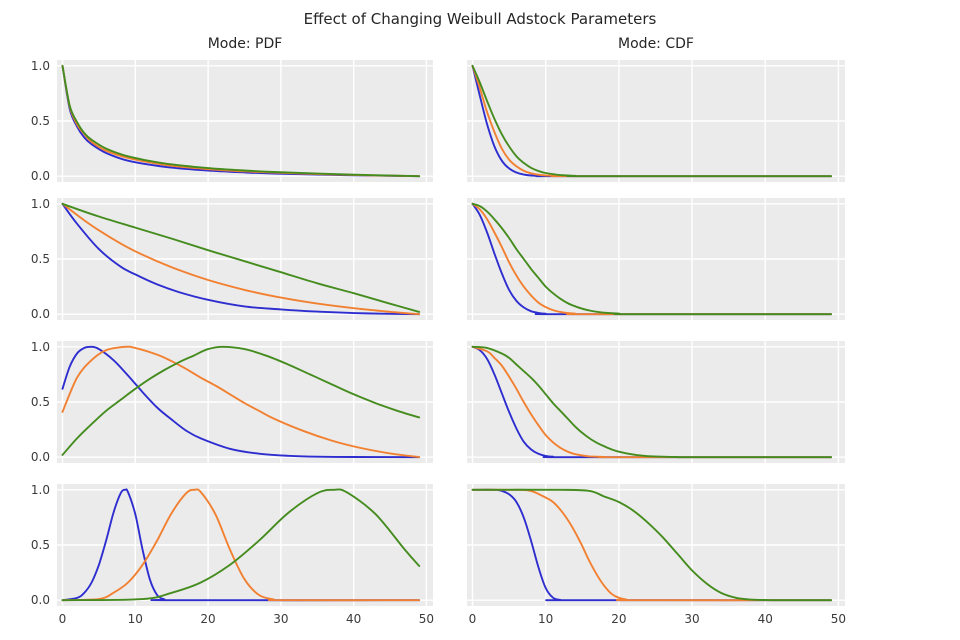 Image resolution: width=960 pixels, height=640 pixels. I want to click on grid-lines, so click(656, 402).